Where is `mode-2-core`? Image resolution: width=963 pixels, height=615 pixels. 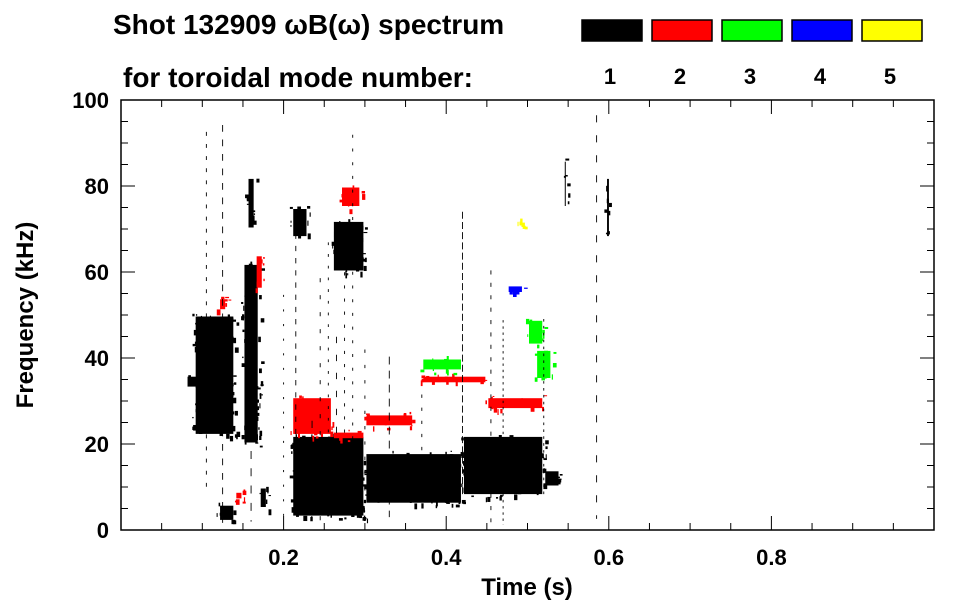
mode-2-core is located at coordinates (351, 196).